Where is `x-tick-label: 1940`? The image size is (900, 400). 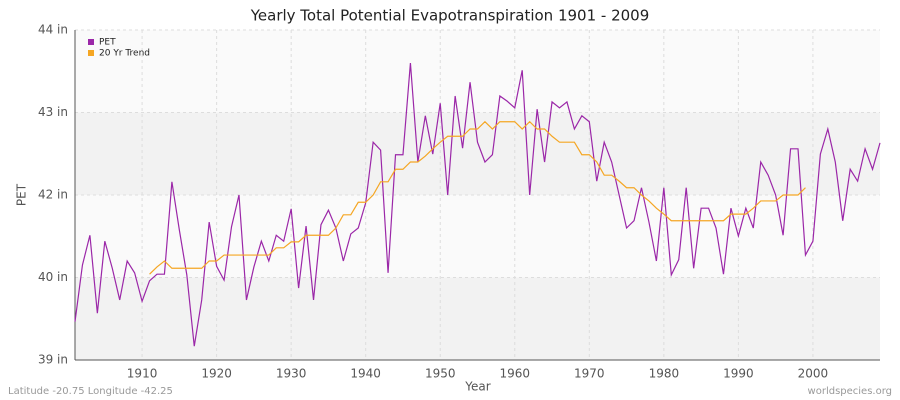
x-tick-label: 1940 is located at coordinates (365, 374).